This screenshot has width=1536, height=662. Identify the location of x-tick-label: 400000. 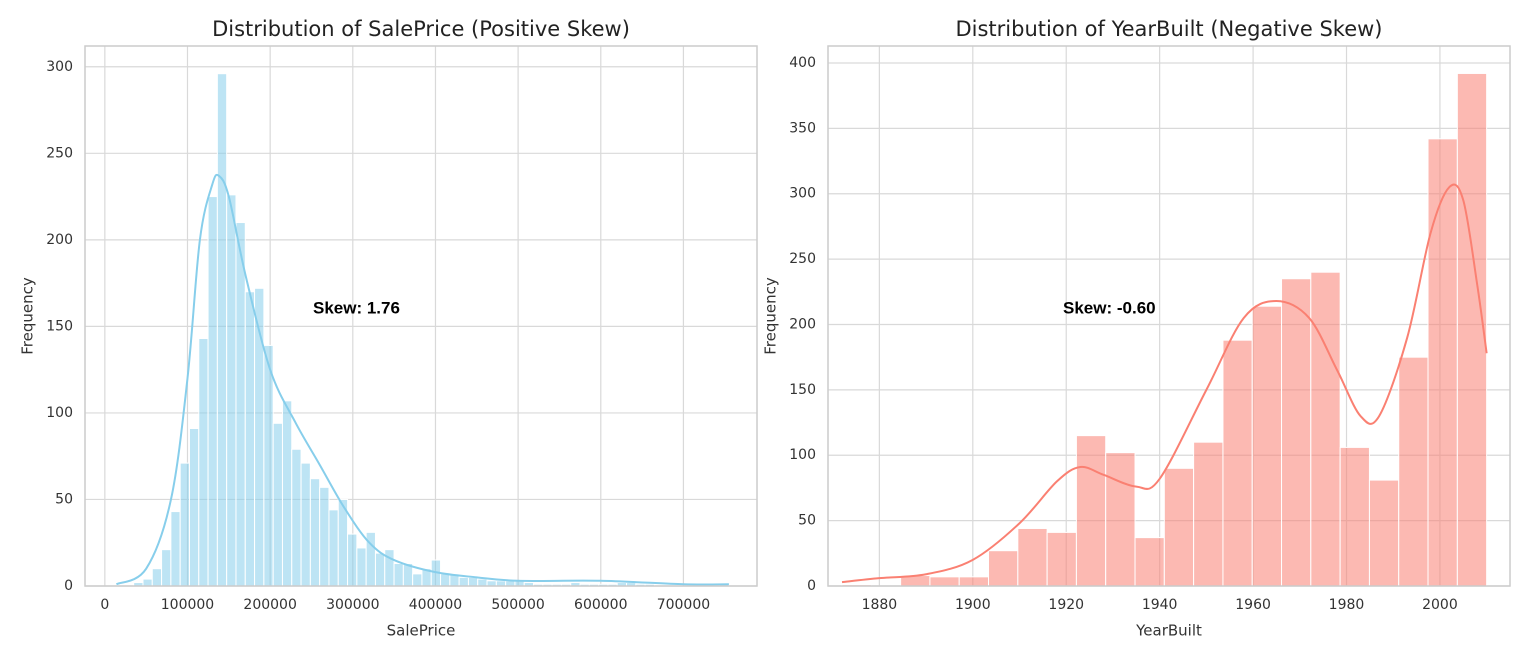
(435, 605).